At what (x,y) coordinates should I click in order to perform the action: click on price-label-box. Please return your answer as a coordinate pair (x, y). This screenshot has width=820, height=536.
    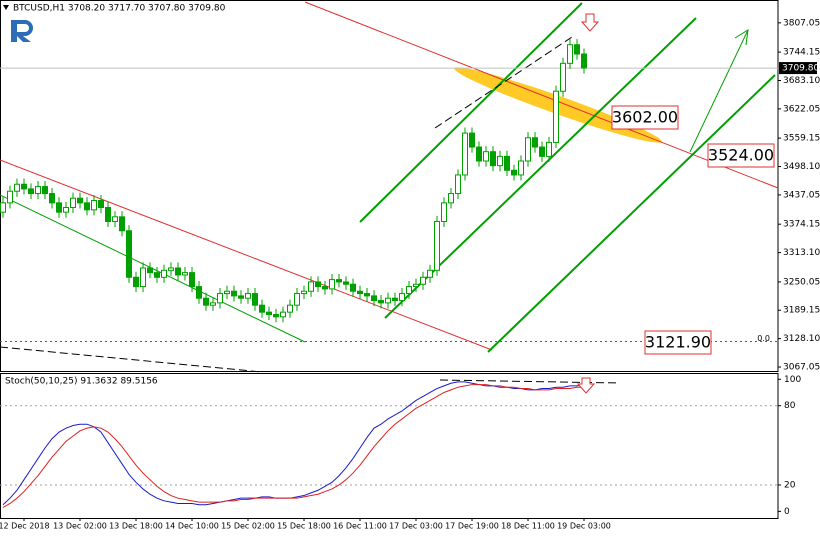
    Looking at the image, I should click on (645, 117).